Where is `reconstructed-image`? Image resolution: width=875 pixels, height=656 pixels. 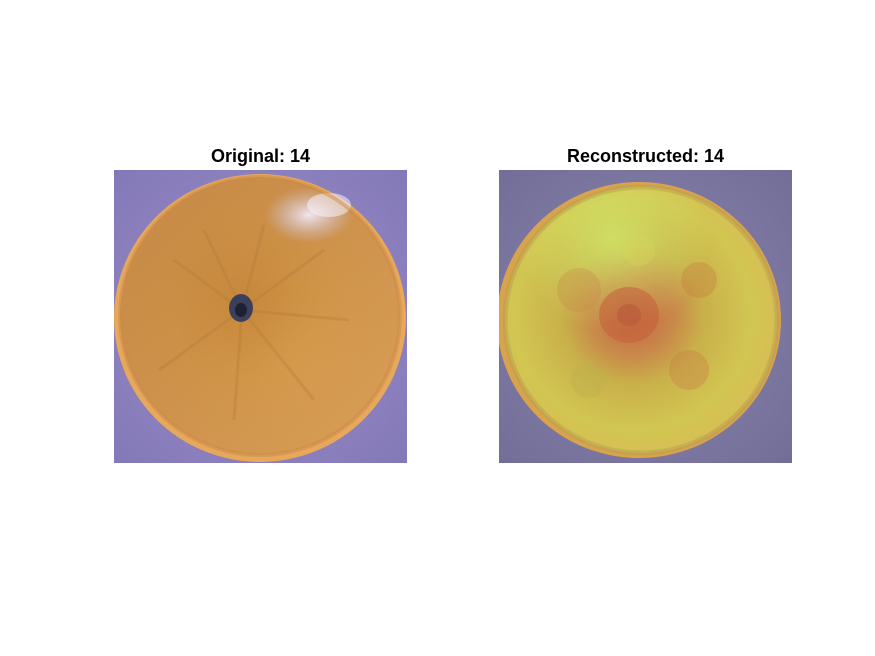
reconstructed-image is located at coordinates (645, 316).